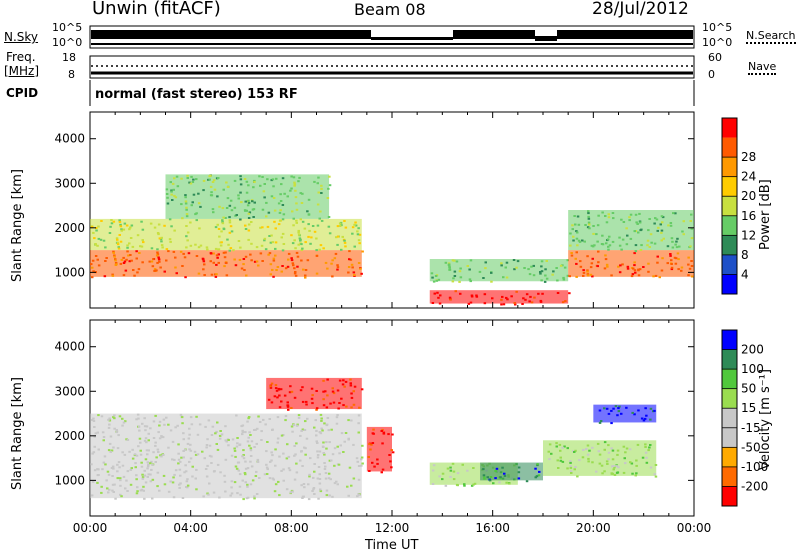 Image resolution: width=800 pixels, height=554 pixels. Describe the element at coordinates (90, 528) in the screenshot. I see `xtick-label-0: 00:00` at that location.